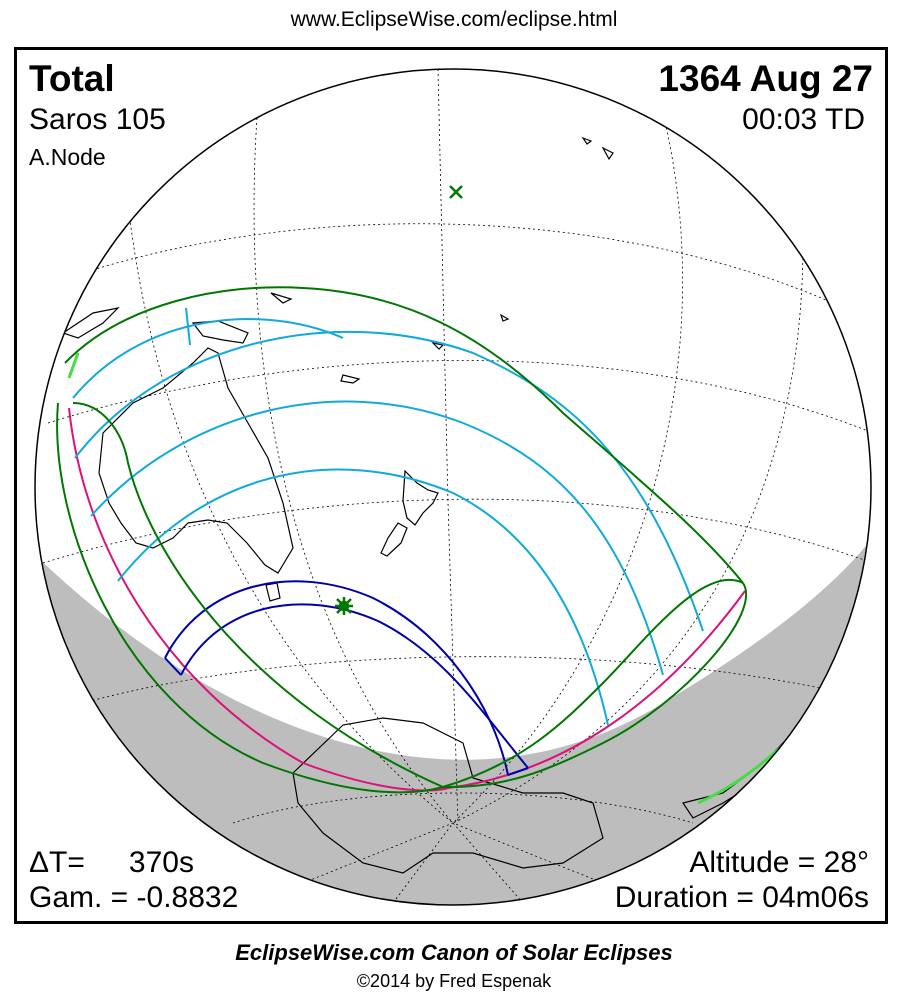 The image size is (908, 1004). What do you see at coordinates (97, 119) in the screenshot?
I see `saros-number: Saros 105` at bounding box center [97, 119].